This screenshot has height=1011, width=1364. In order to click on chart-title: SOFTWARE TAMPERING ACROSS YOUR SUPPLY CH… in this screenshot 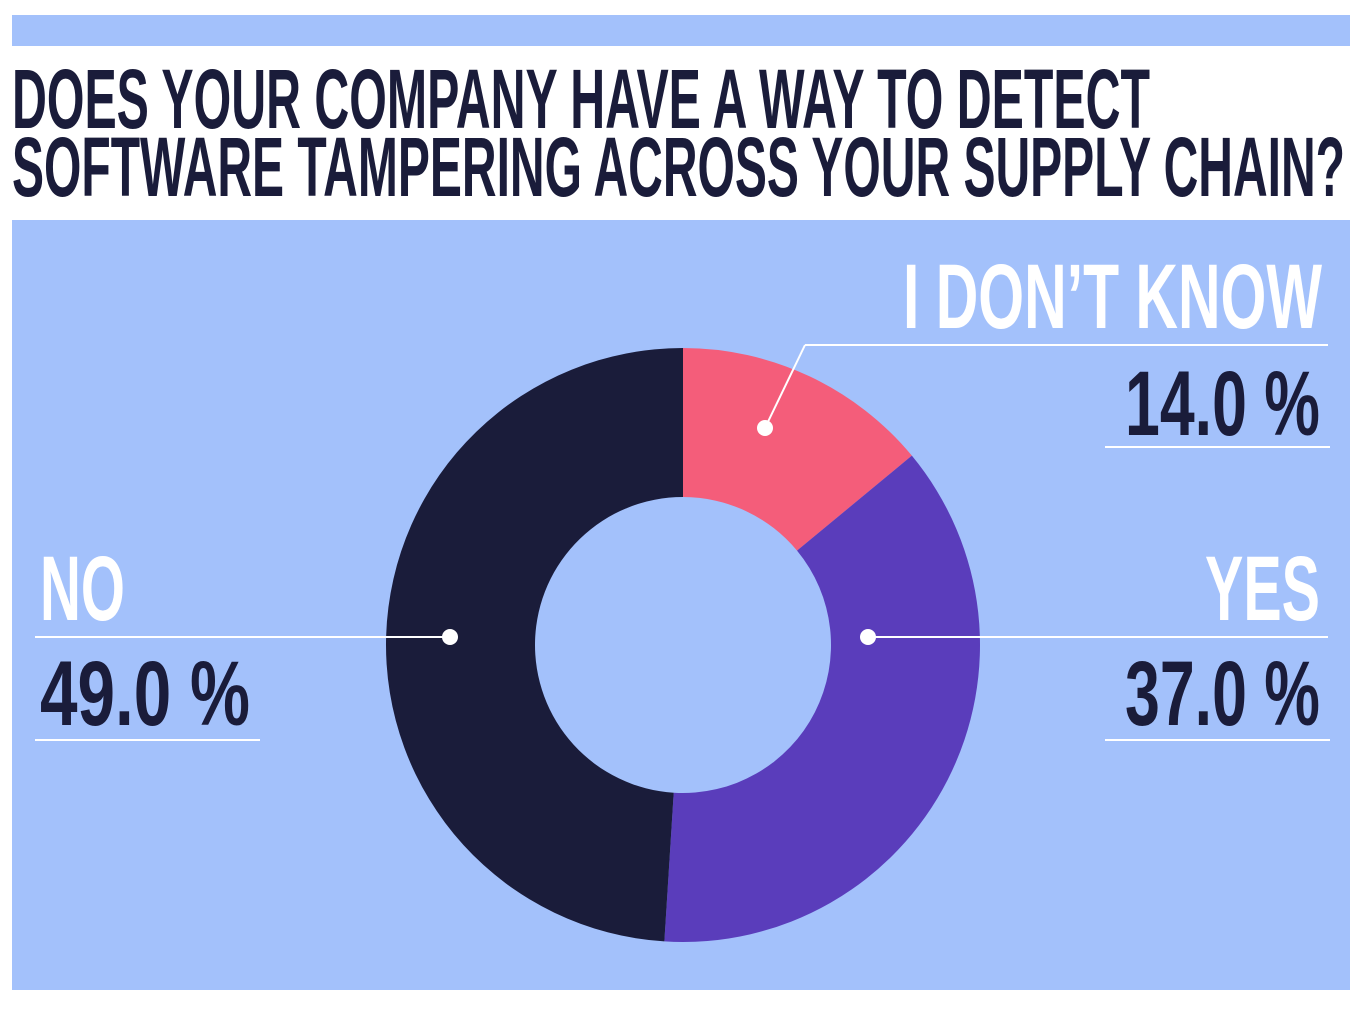, I will do `click(678, 167)`.